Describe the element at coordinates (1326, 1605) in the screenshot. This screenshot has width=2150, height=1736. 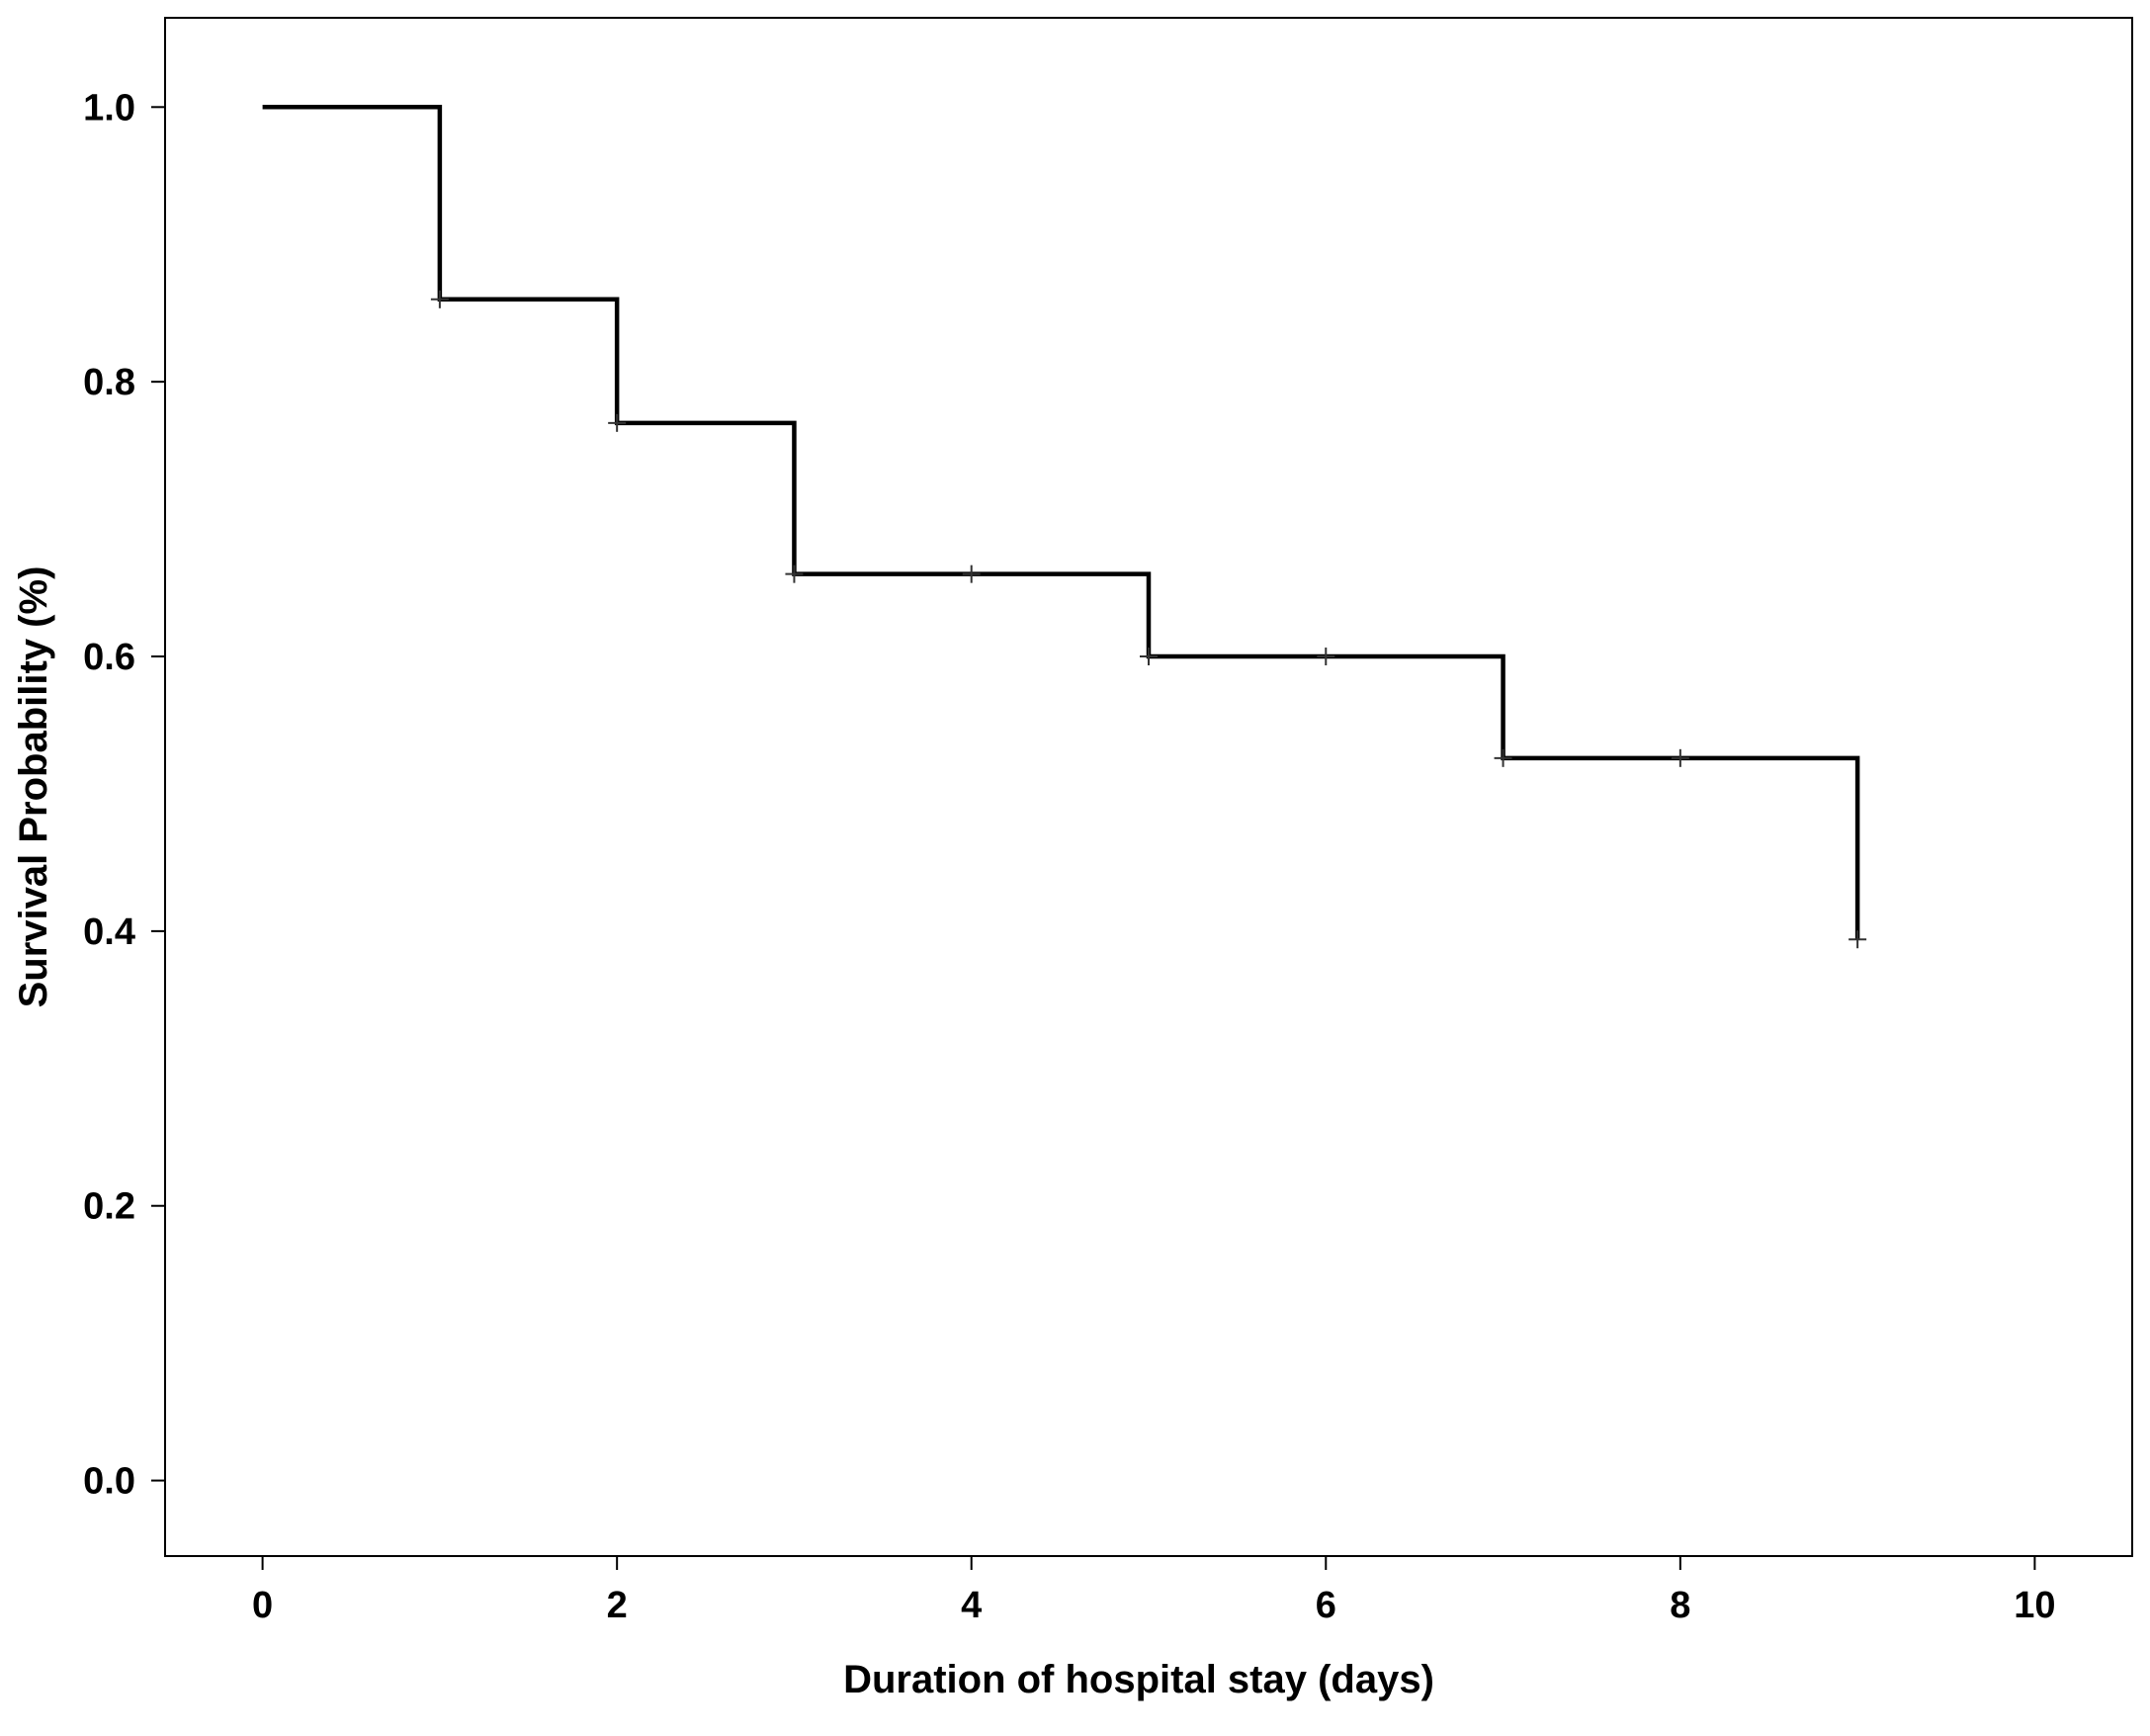
I see `x-tick-label: 6` at that location.